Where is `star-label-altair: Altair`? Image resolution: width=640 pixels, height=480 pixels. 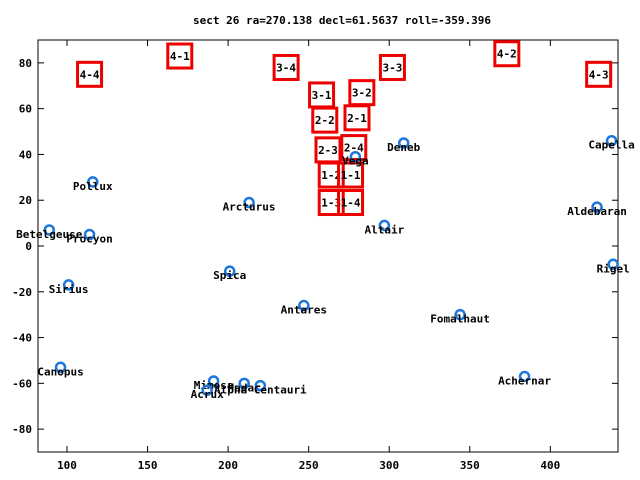
star-label-altair: Altair is located at coordinates (385, 229).